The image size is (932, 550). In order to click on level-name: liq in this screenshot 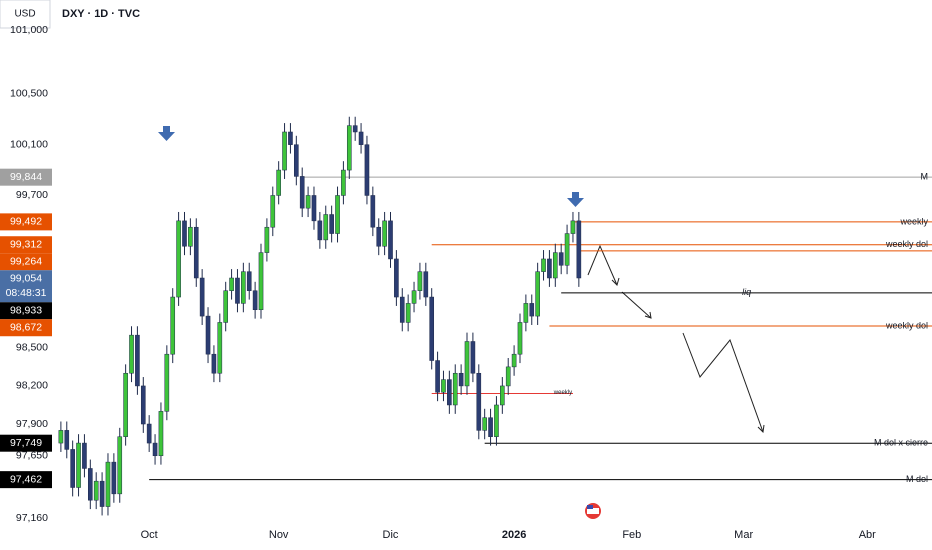, I will do `click(746, 292)`.